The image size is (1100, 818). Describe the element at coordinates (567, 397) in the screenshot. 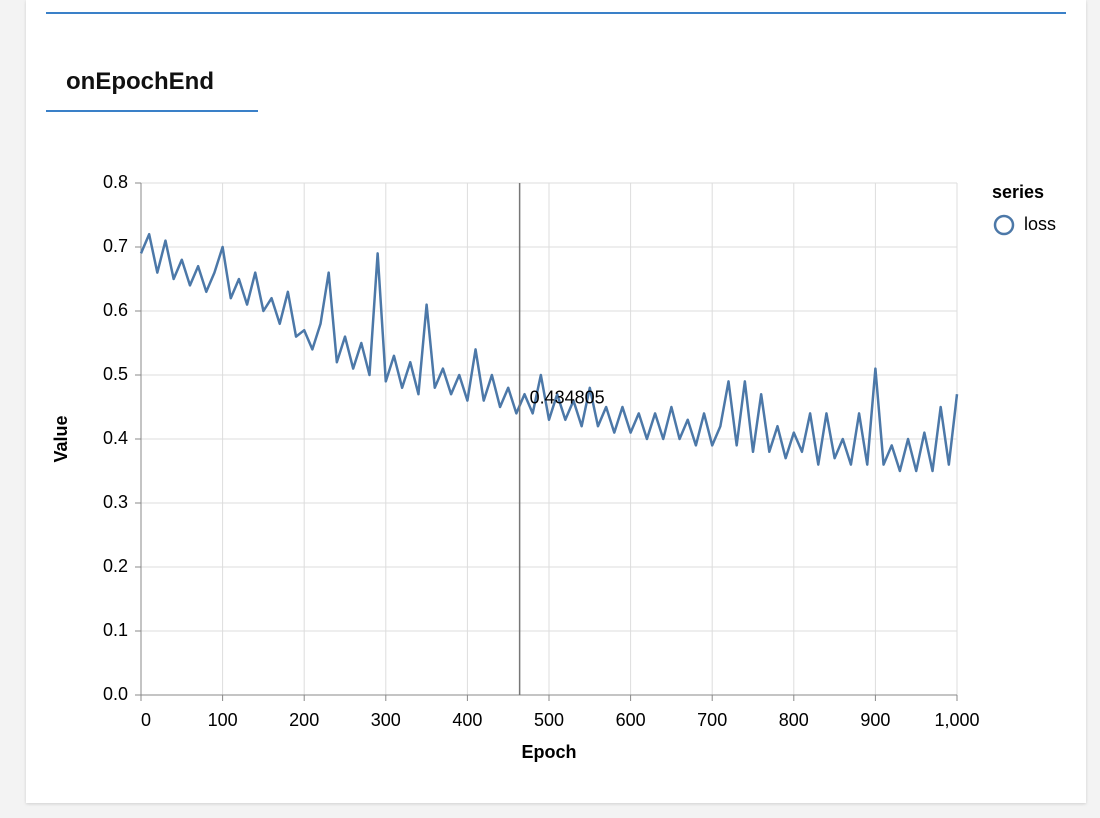

I see `hover-value: 0.434805` at that location.